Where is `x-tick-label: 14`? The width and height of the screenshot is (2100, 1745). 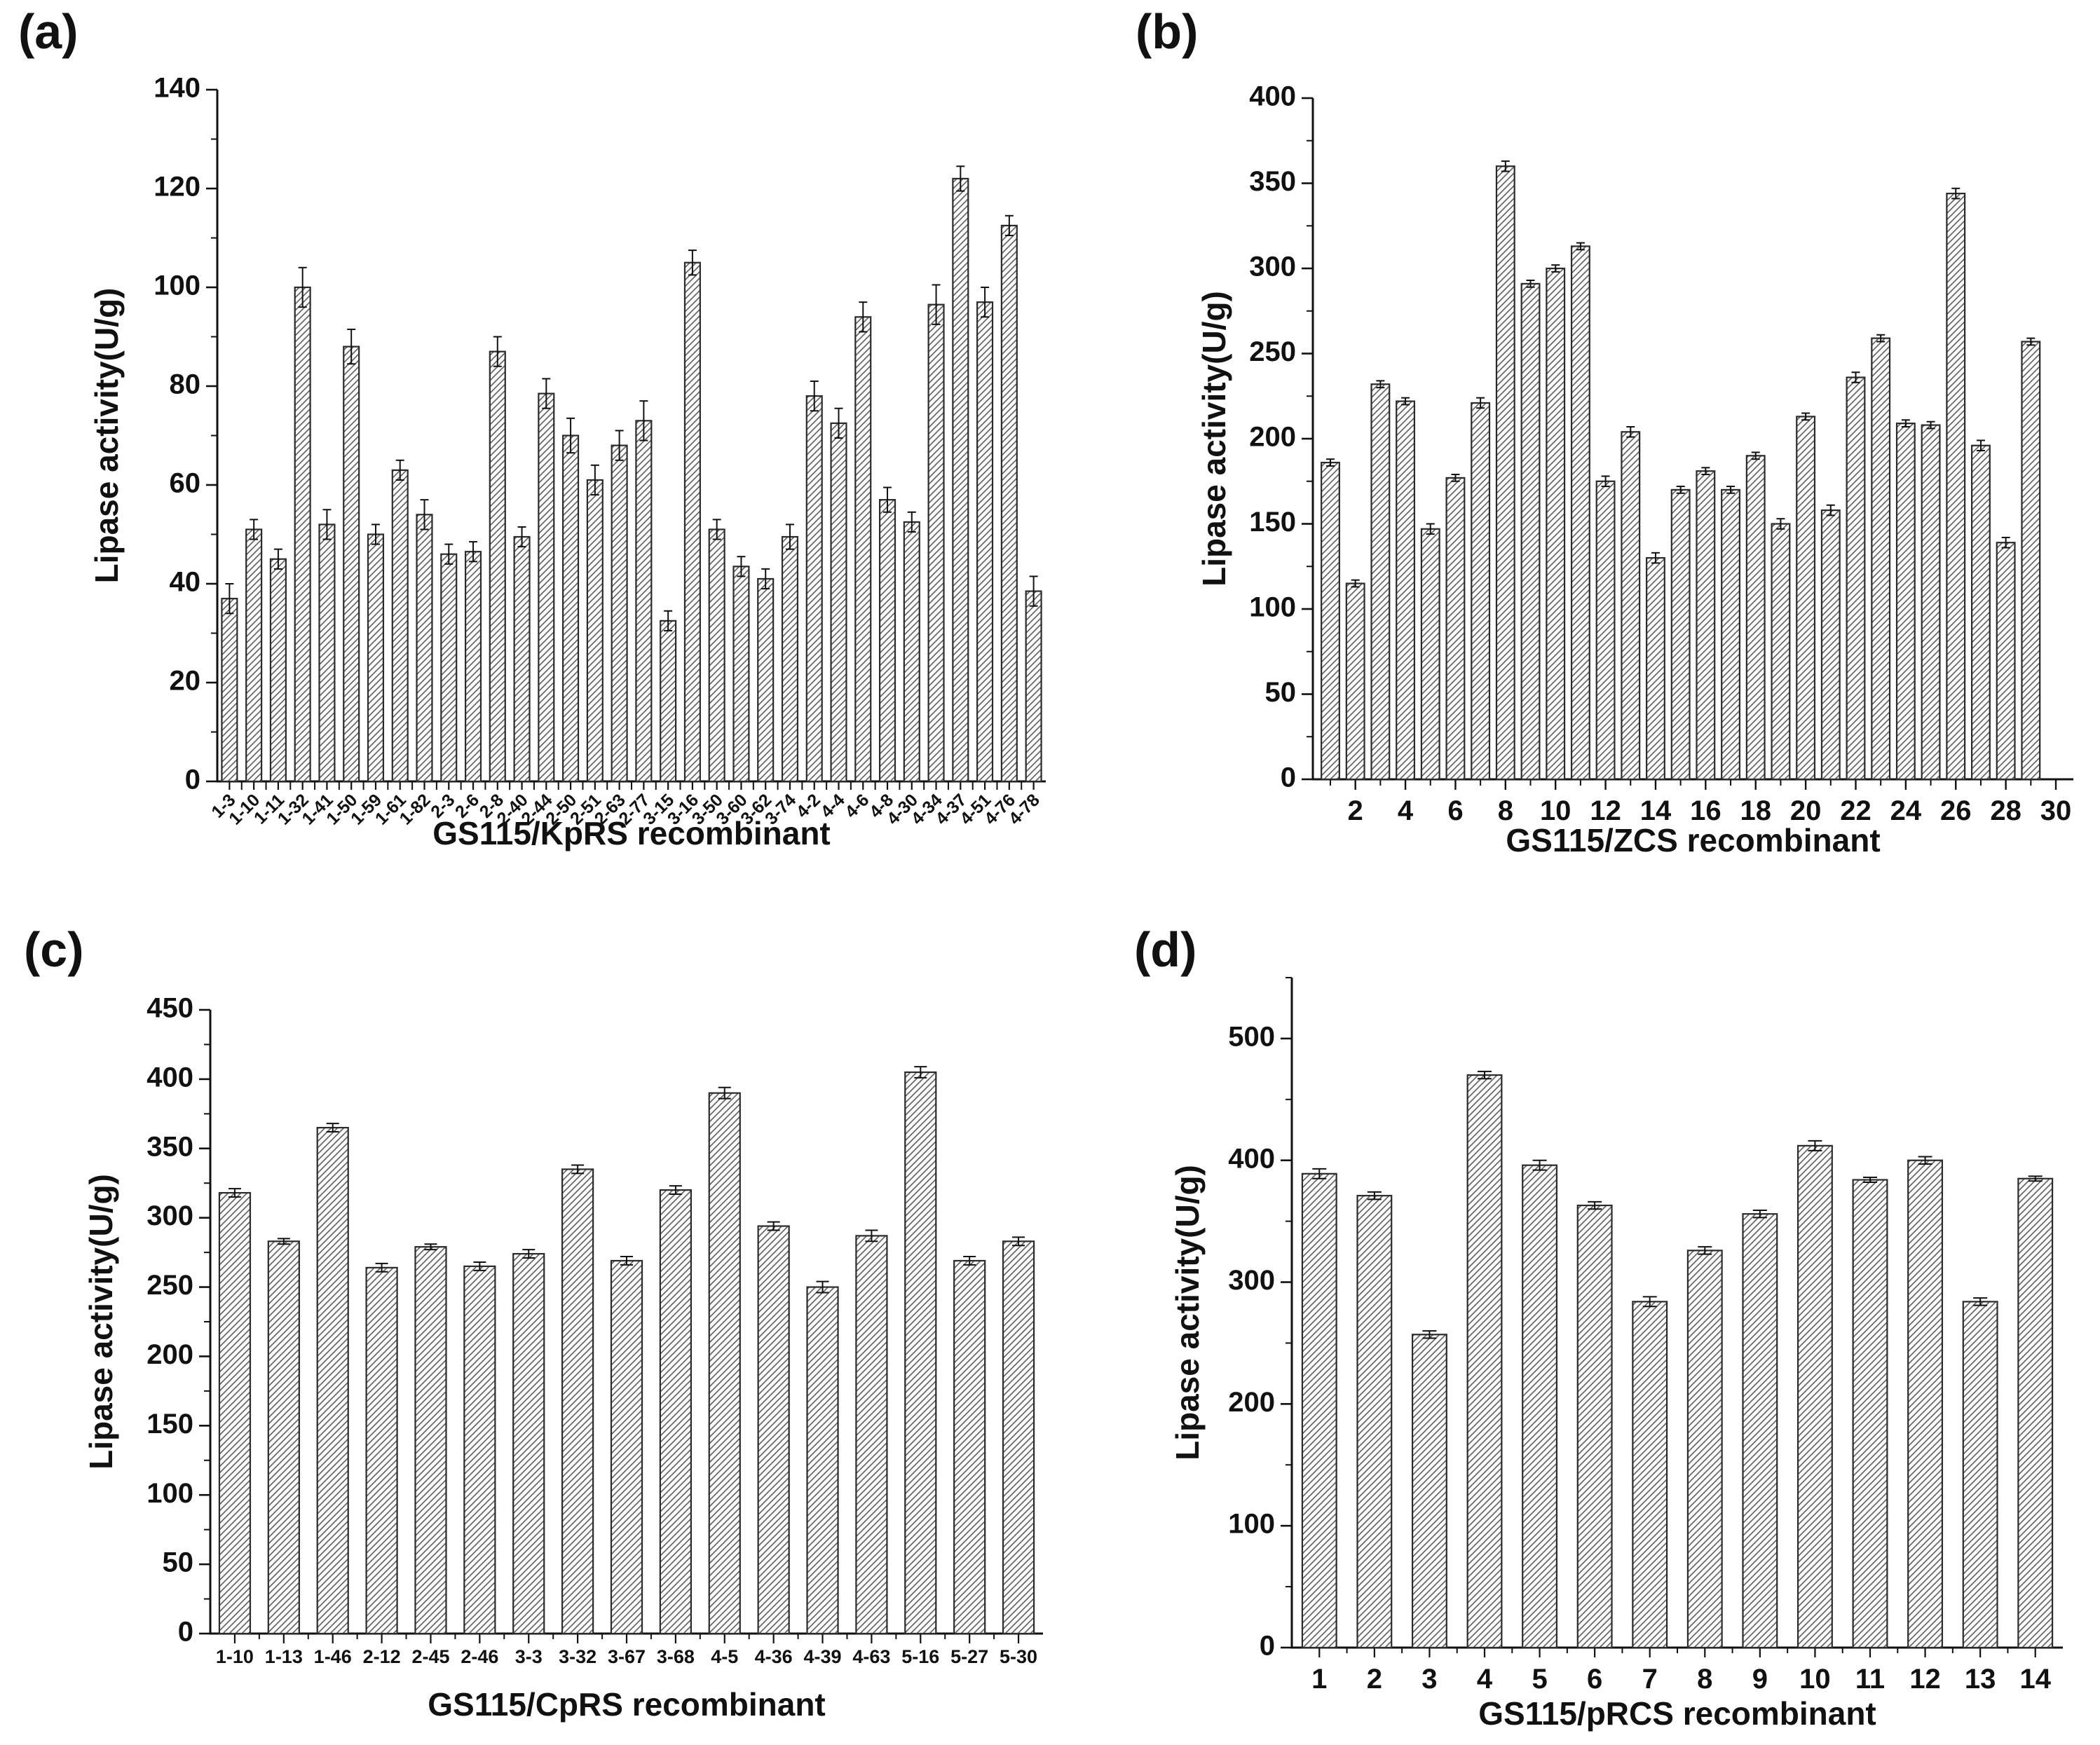
x-tick-label: 14 is located at coordinates (1656, 810).